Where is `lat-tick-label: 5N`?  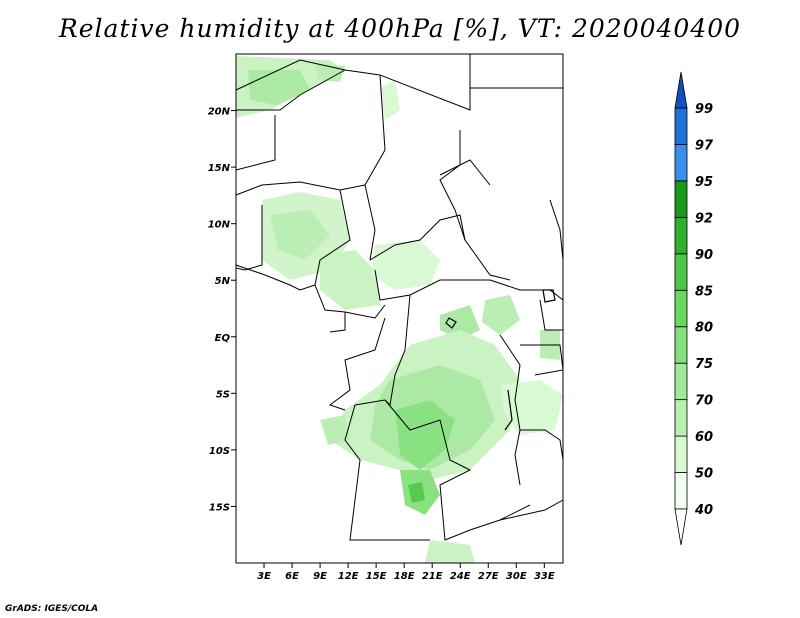
lat-tick-label: 5N is located at coordinates (223, 281).